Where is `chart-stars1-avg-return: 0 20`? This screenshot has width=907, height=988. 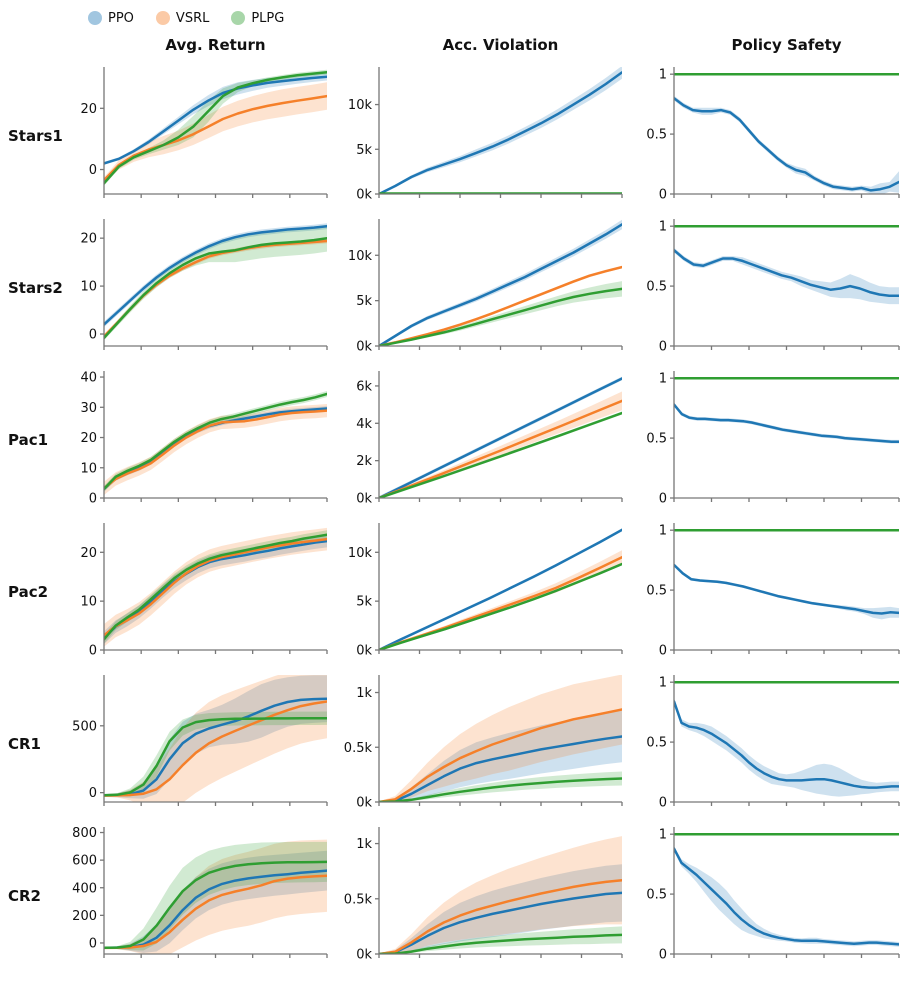 chart-stars1-avg-return: 0 20 is located at coordinates (204, 132).